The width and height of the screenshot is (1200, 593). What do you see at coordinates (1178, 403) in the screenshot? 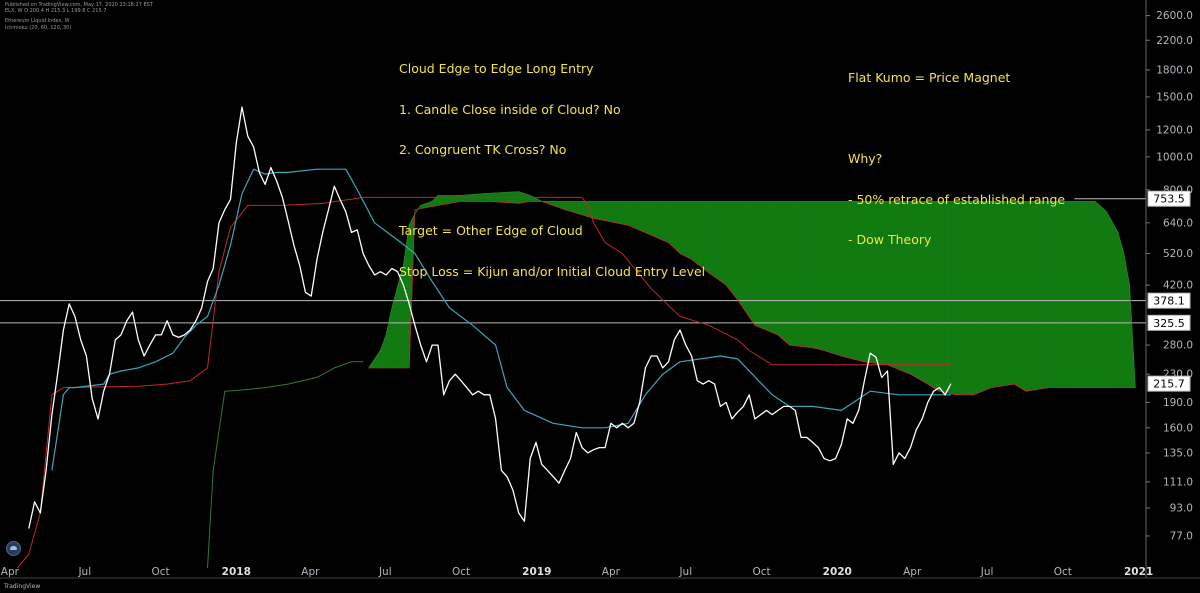
I see `y-tick-label: 190.0` at bounding box center [1178, 403].